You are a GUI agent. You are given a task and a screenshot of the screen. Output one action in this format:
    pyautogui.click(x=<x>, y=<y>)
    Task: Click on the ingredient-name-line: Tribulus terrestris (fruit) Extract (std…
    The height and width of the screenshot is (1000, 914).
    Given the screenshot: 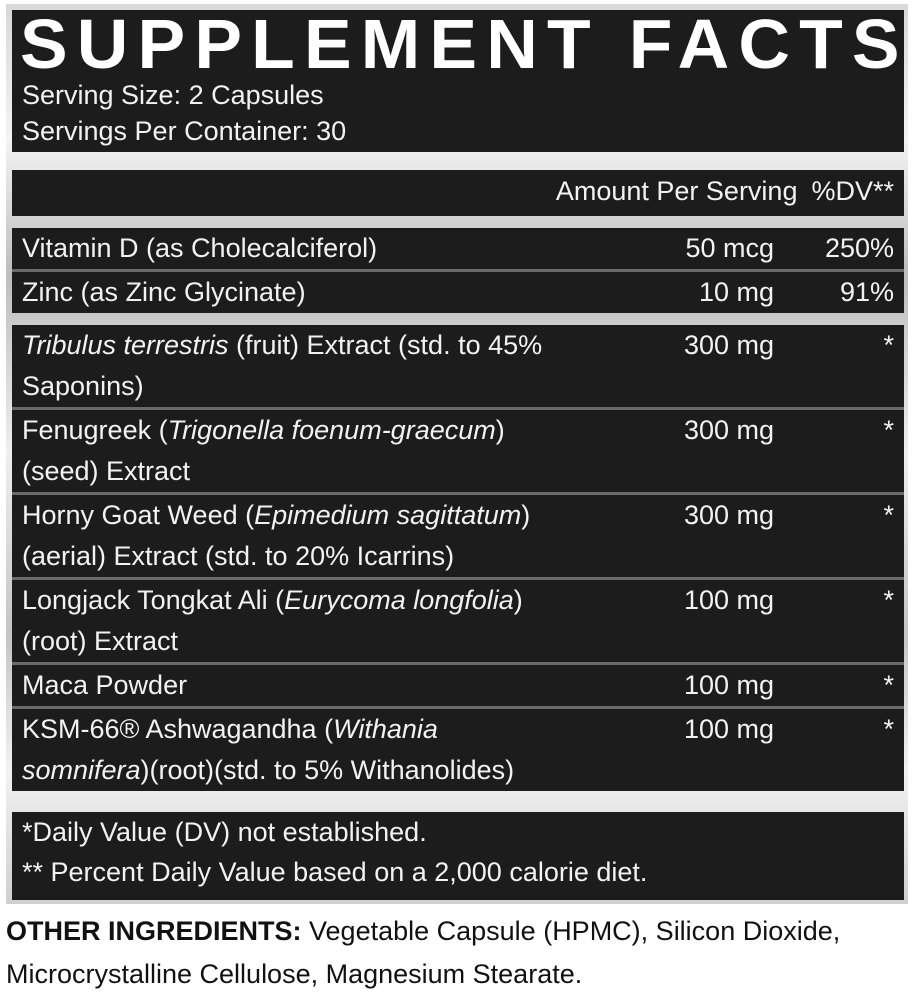 What is the action you would take?
    pyautogui.click(x=458, y=345)
    